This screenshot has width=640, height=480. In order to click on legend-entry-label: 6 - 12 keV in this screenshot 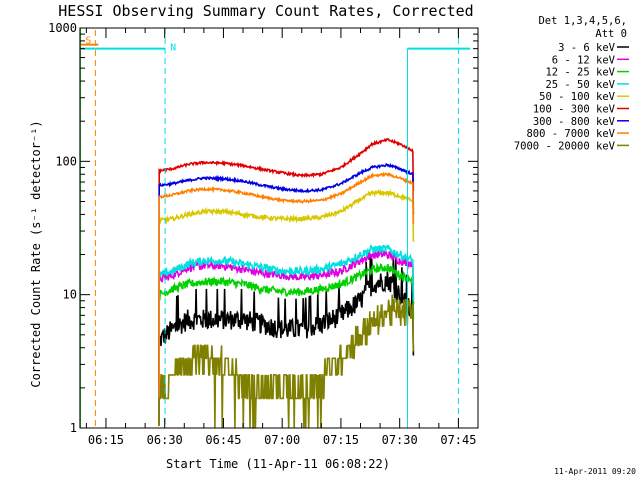, I will do `click(584, 60)`.